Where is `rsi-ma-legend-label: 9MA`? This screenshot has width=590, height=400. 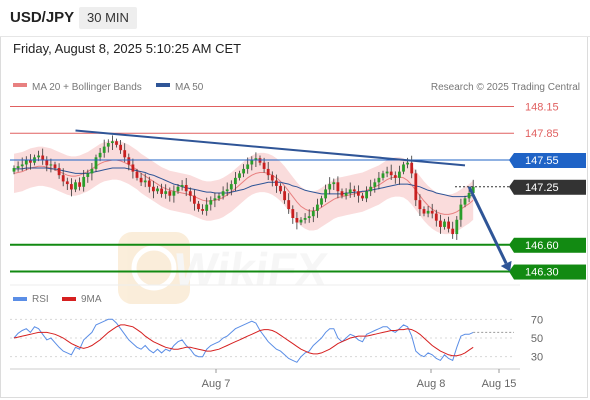 rsi-ma-legend-label: 9MA is located at coordinates (91, 299).